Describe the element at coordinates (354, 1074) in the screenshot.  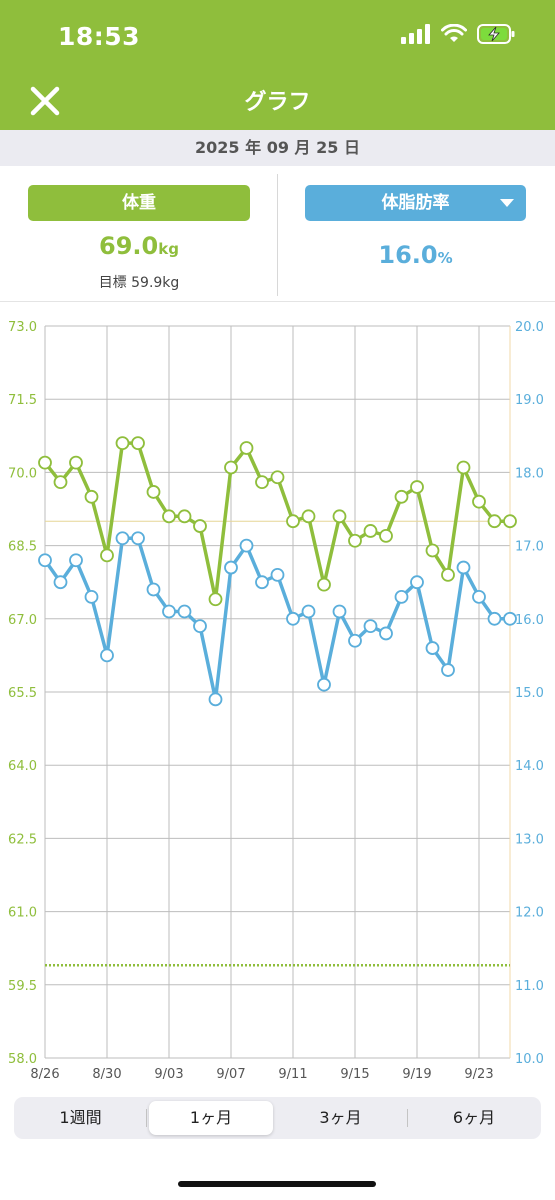
I see `x-tick-label: 9/15` at that location.